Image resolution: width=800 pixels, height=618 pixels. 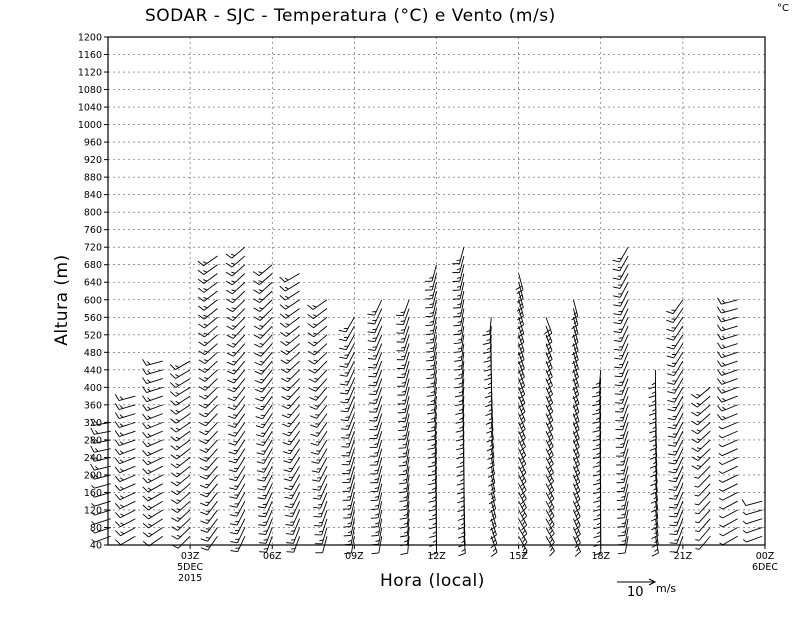 What do you see at coordinates (600, 556) in the screenshot?
I see `x-tick-label: 18Z` at bounding box center [600, 556].